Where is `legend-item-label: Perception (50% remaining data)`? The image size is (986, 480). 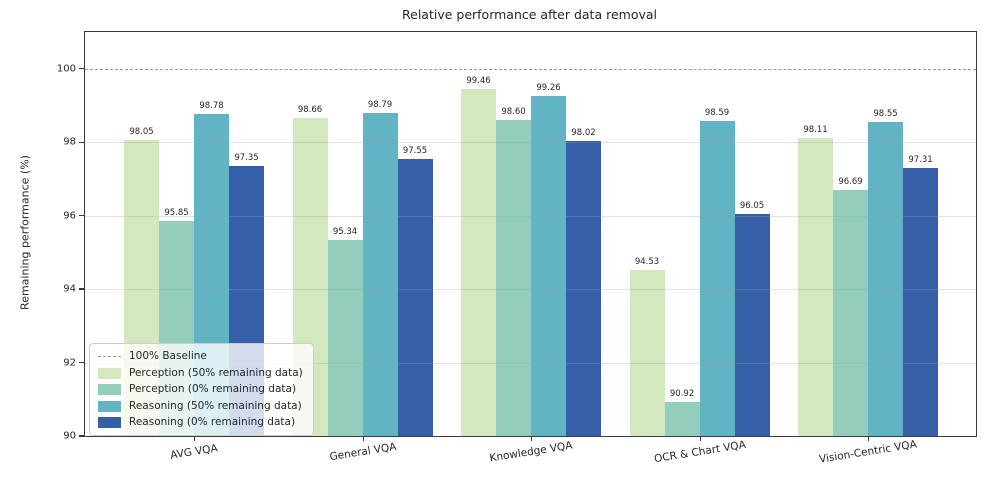
legend-item-label: Perception (50% remaining data) is located at coordinates (216, 372).